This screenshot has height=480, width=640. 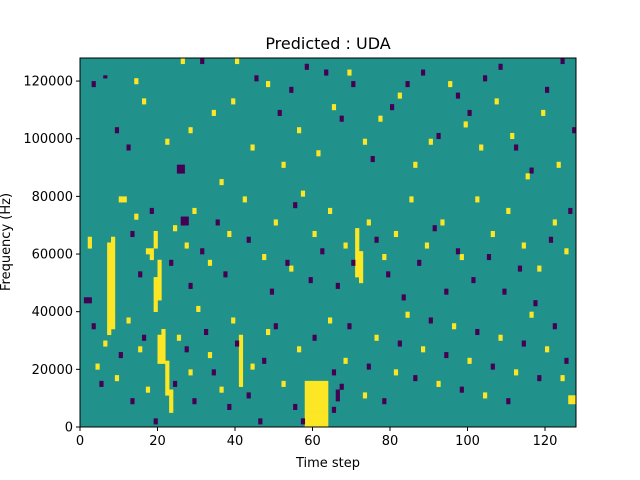 I want to click on y-tick-label: 100000, so click(x=48, y=139).